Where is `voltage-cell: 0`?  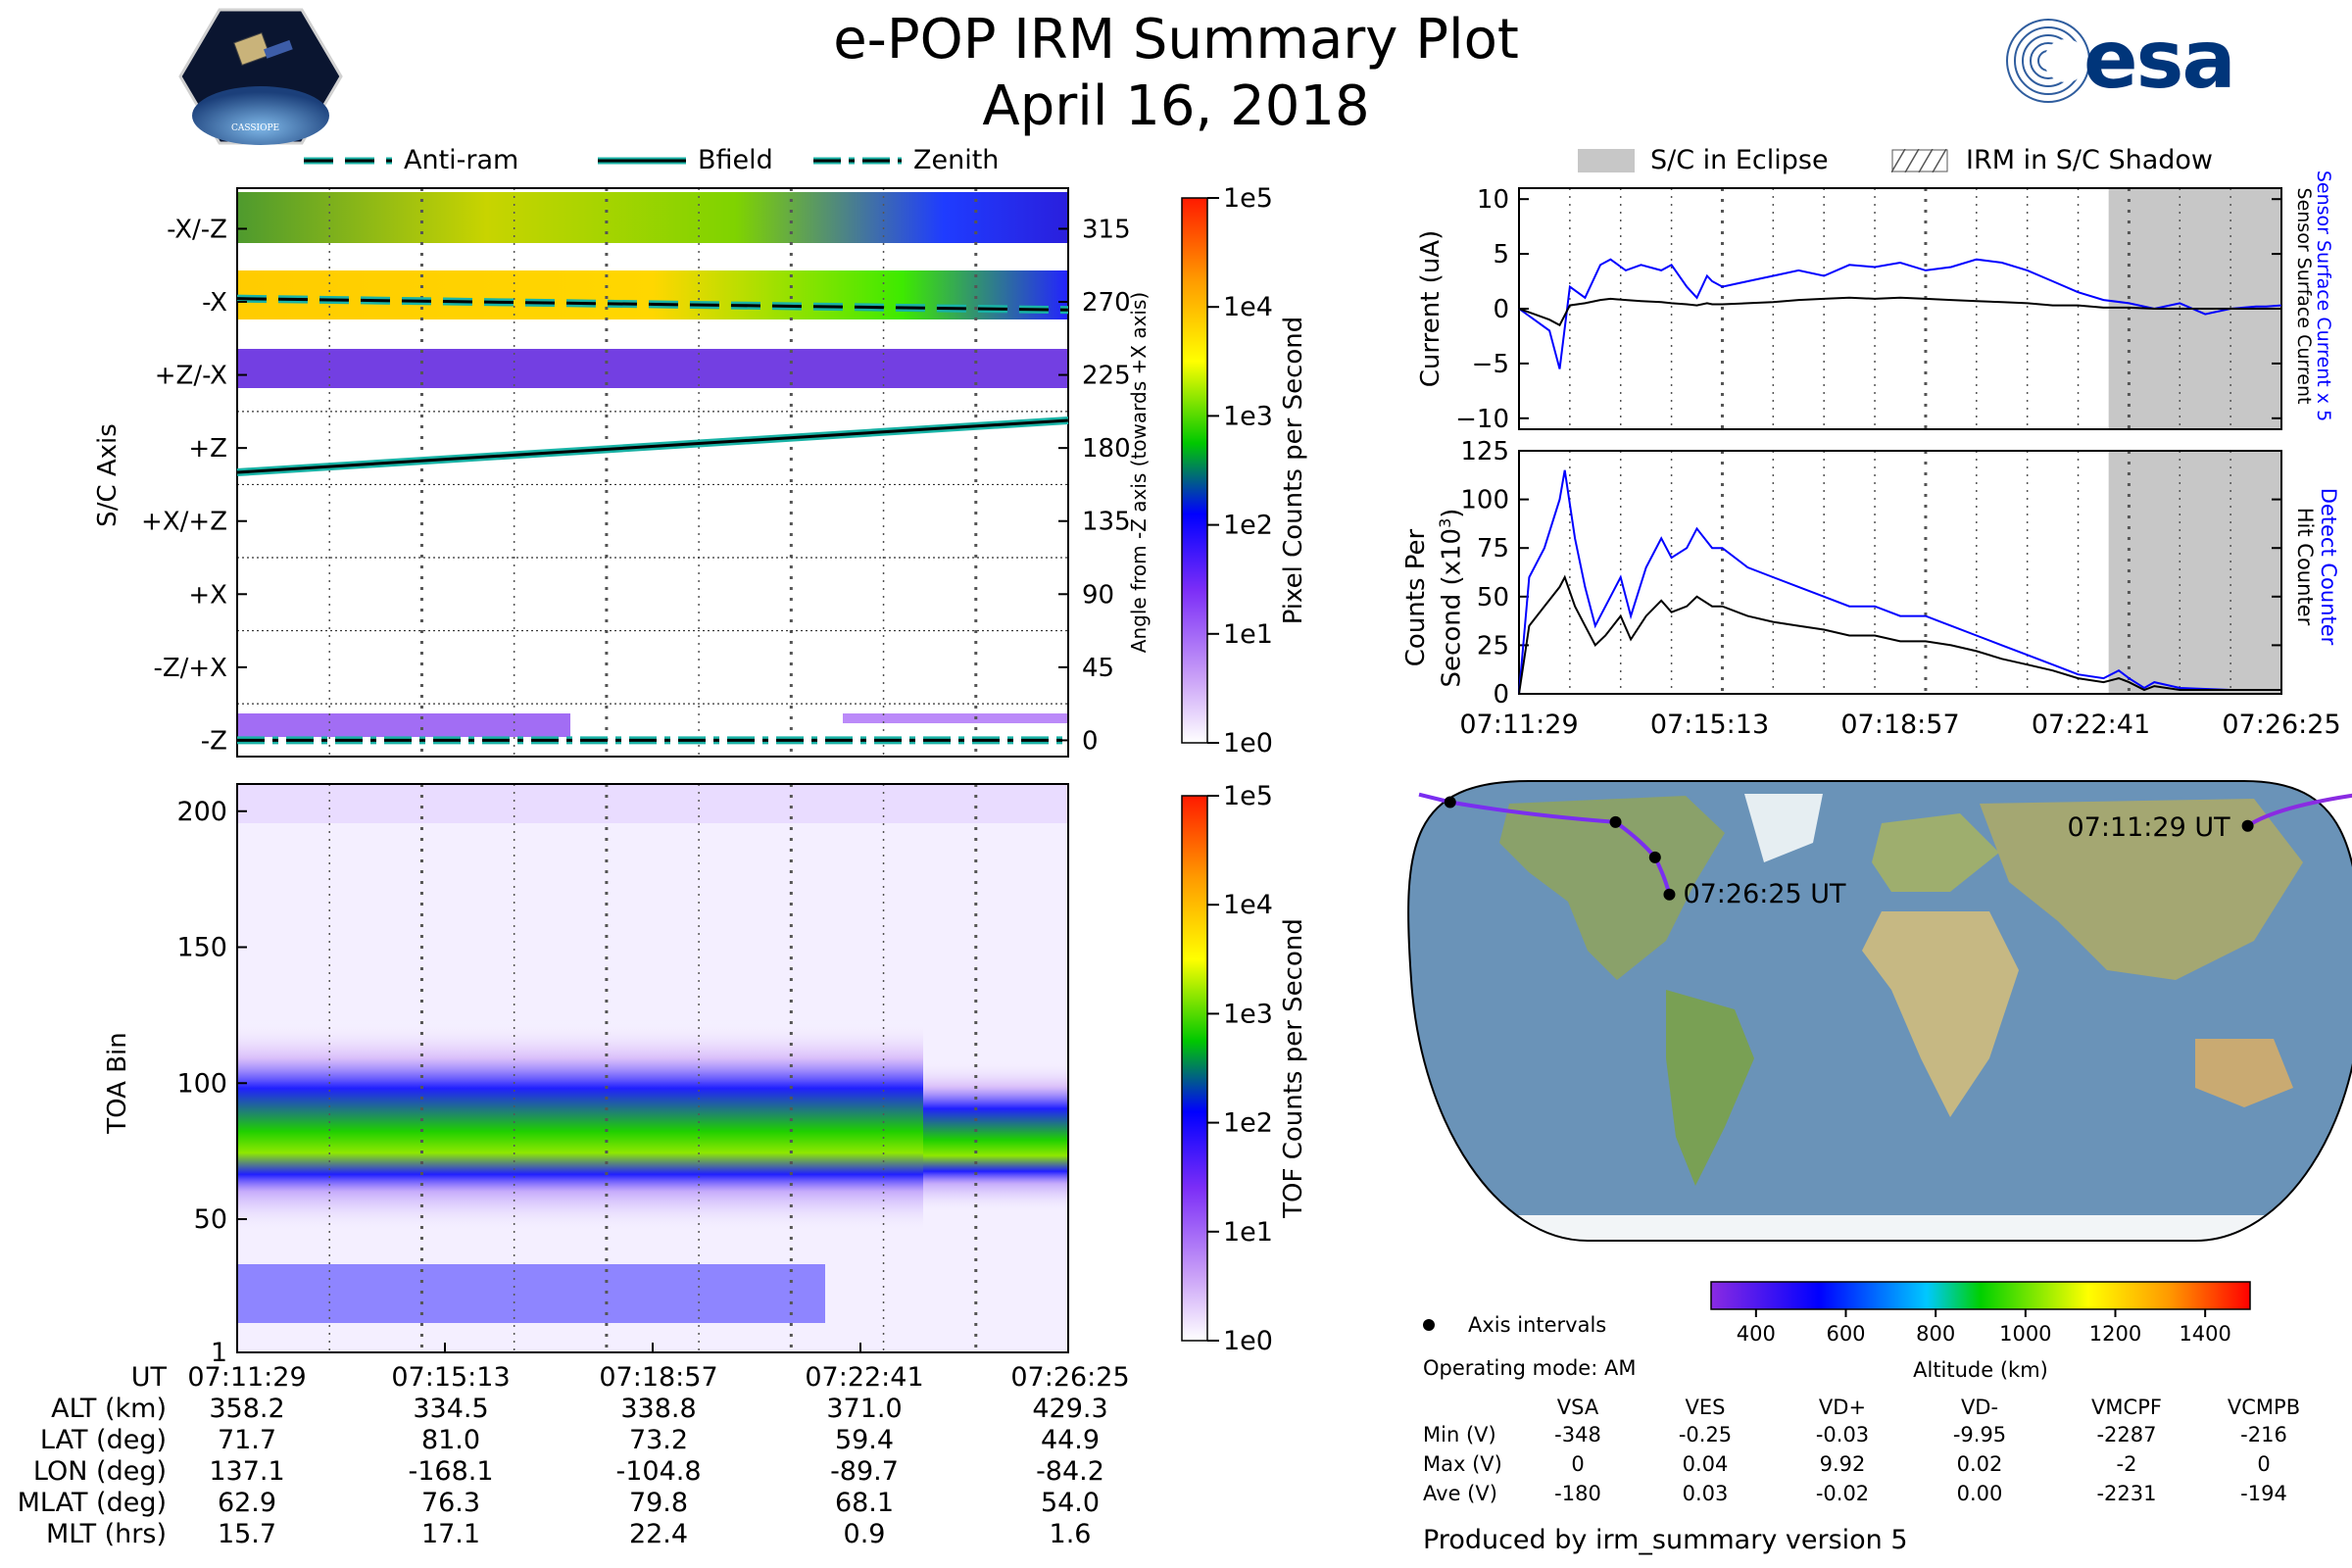 voltage-cell: 0 is located at coordinates (1578, 1464).